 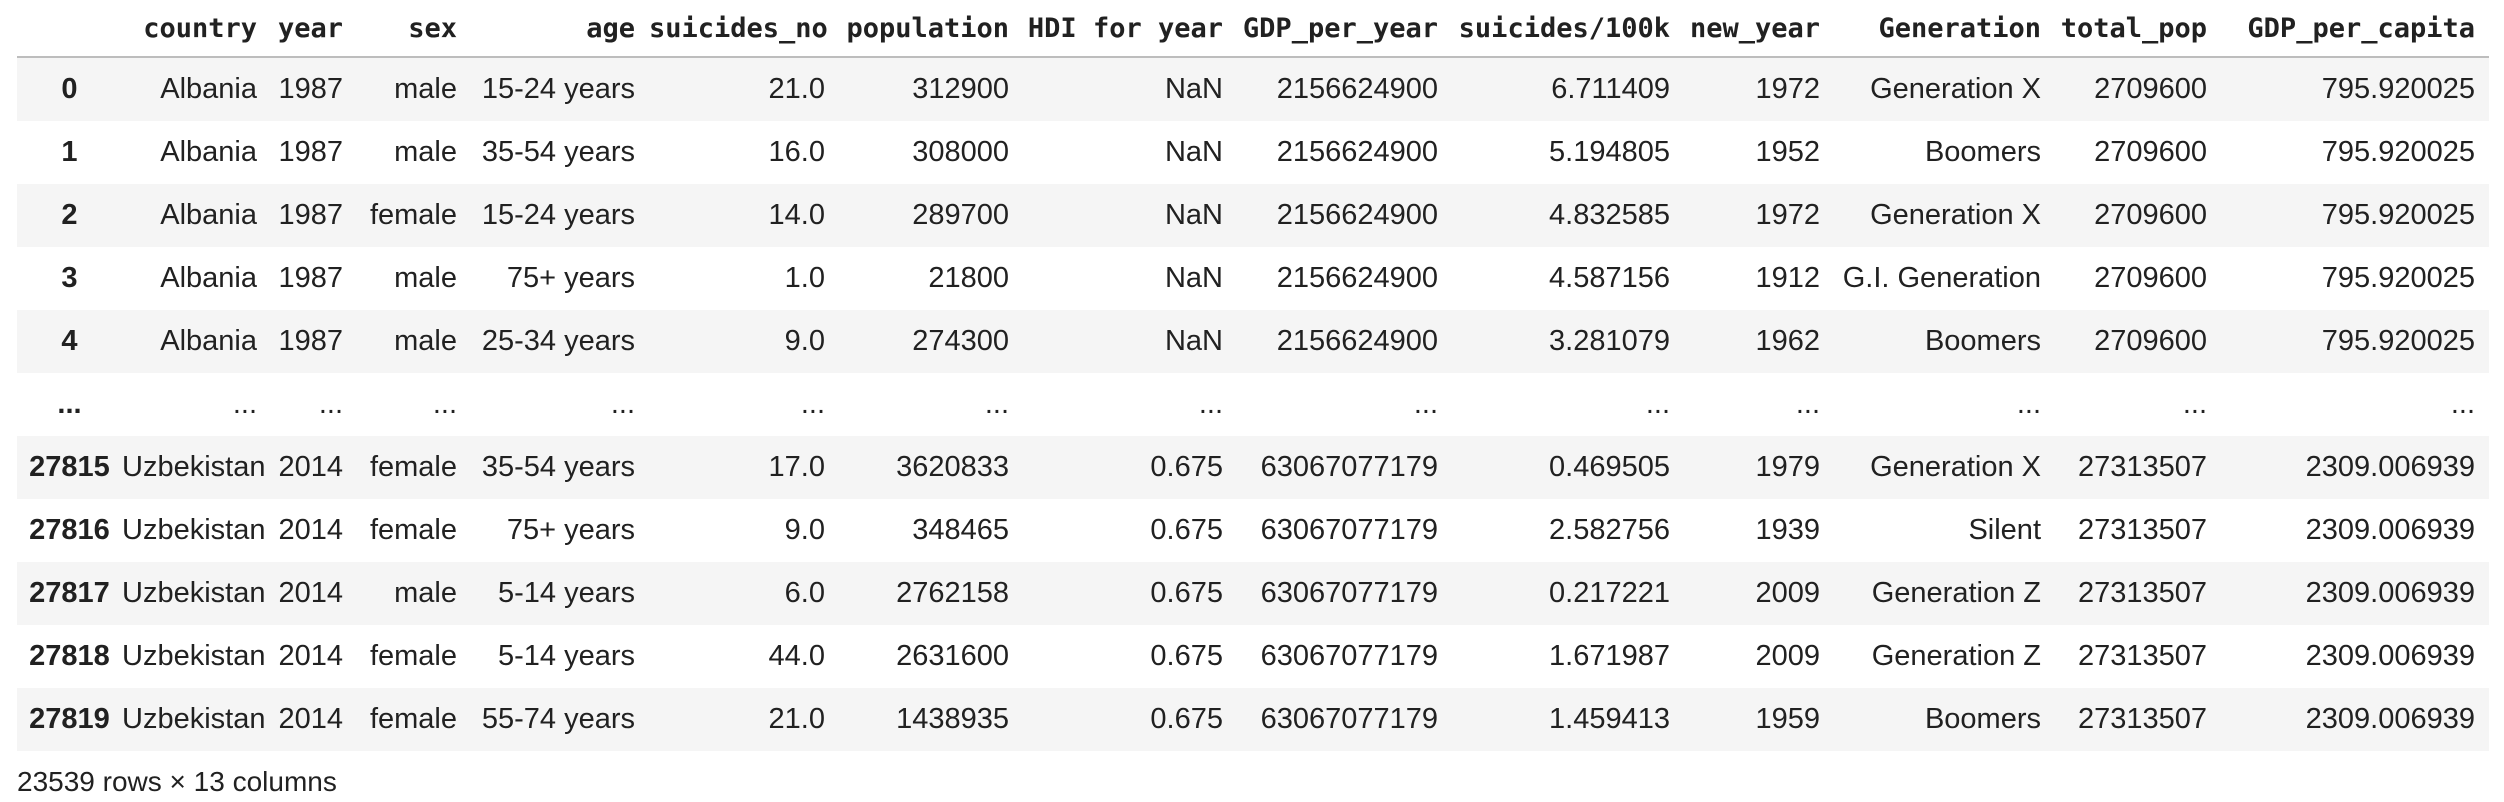 I want to click on table-cell: 0.217221, so click(x=1609, y=593).